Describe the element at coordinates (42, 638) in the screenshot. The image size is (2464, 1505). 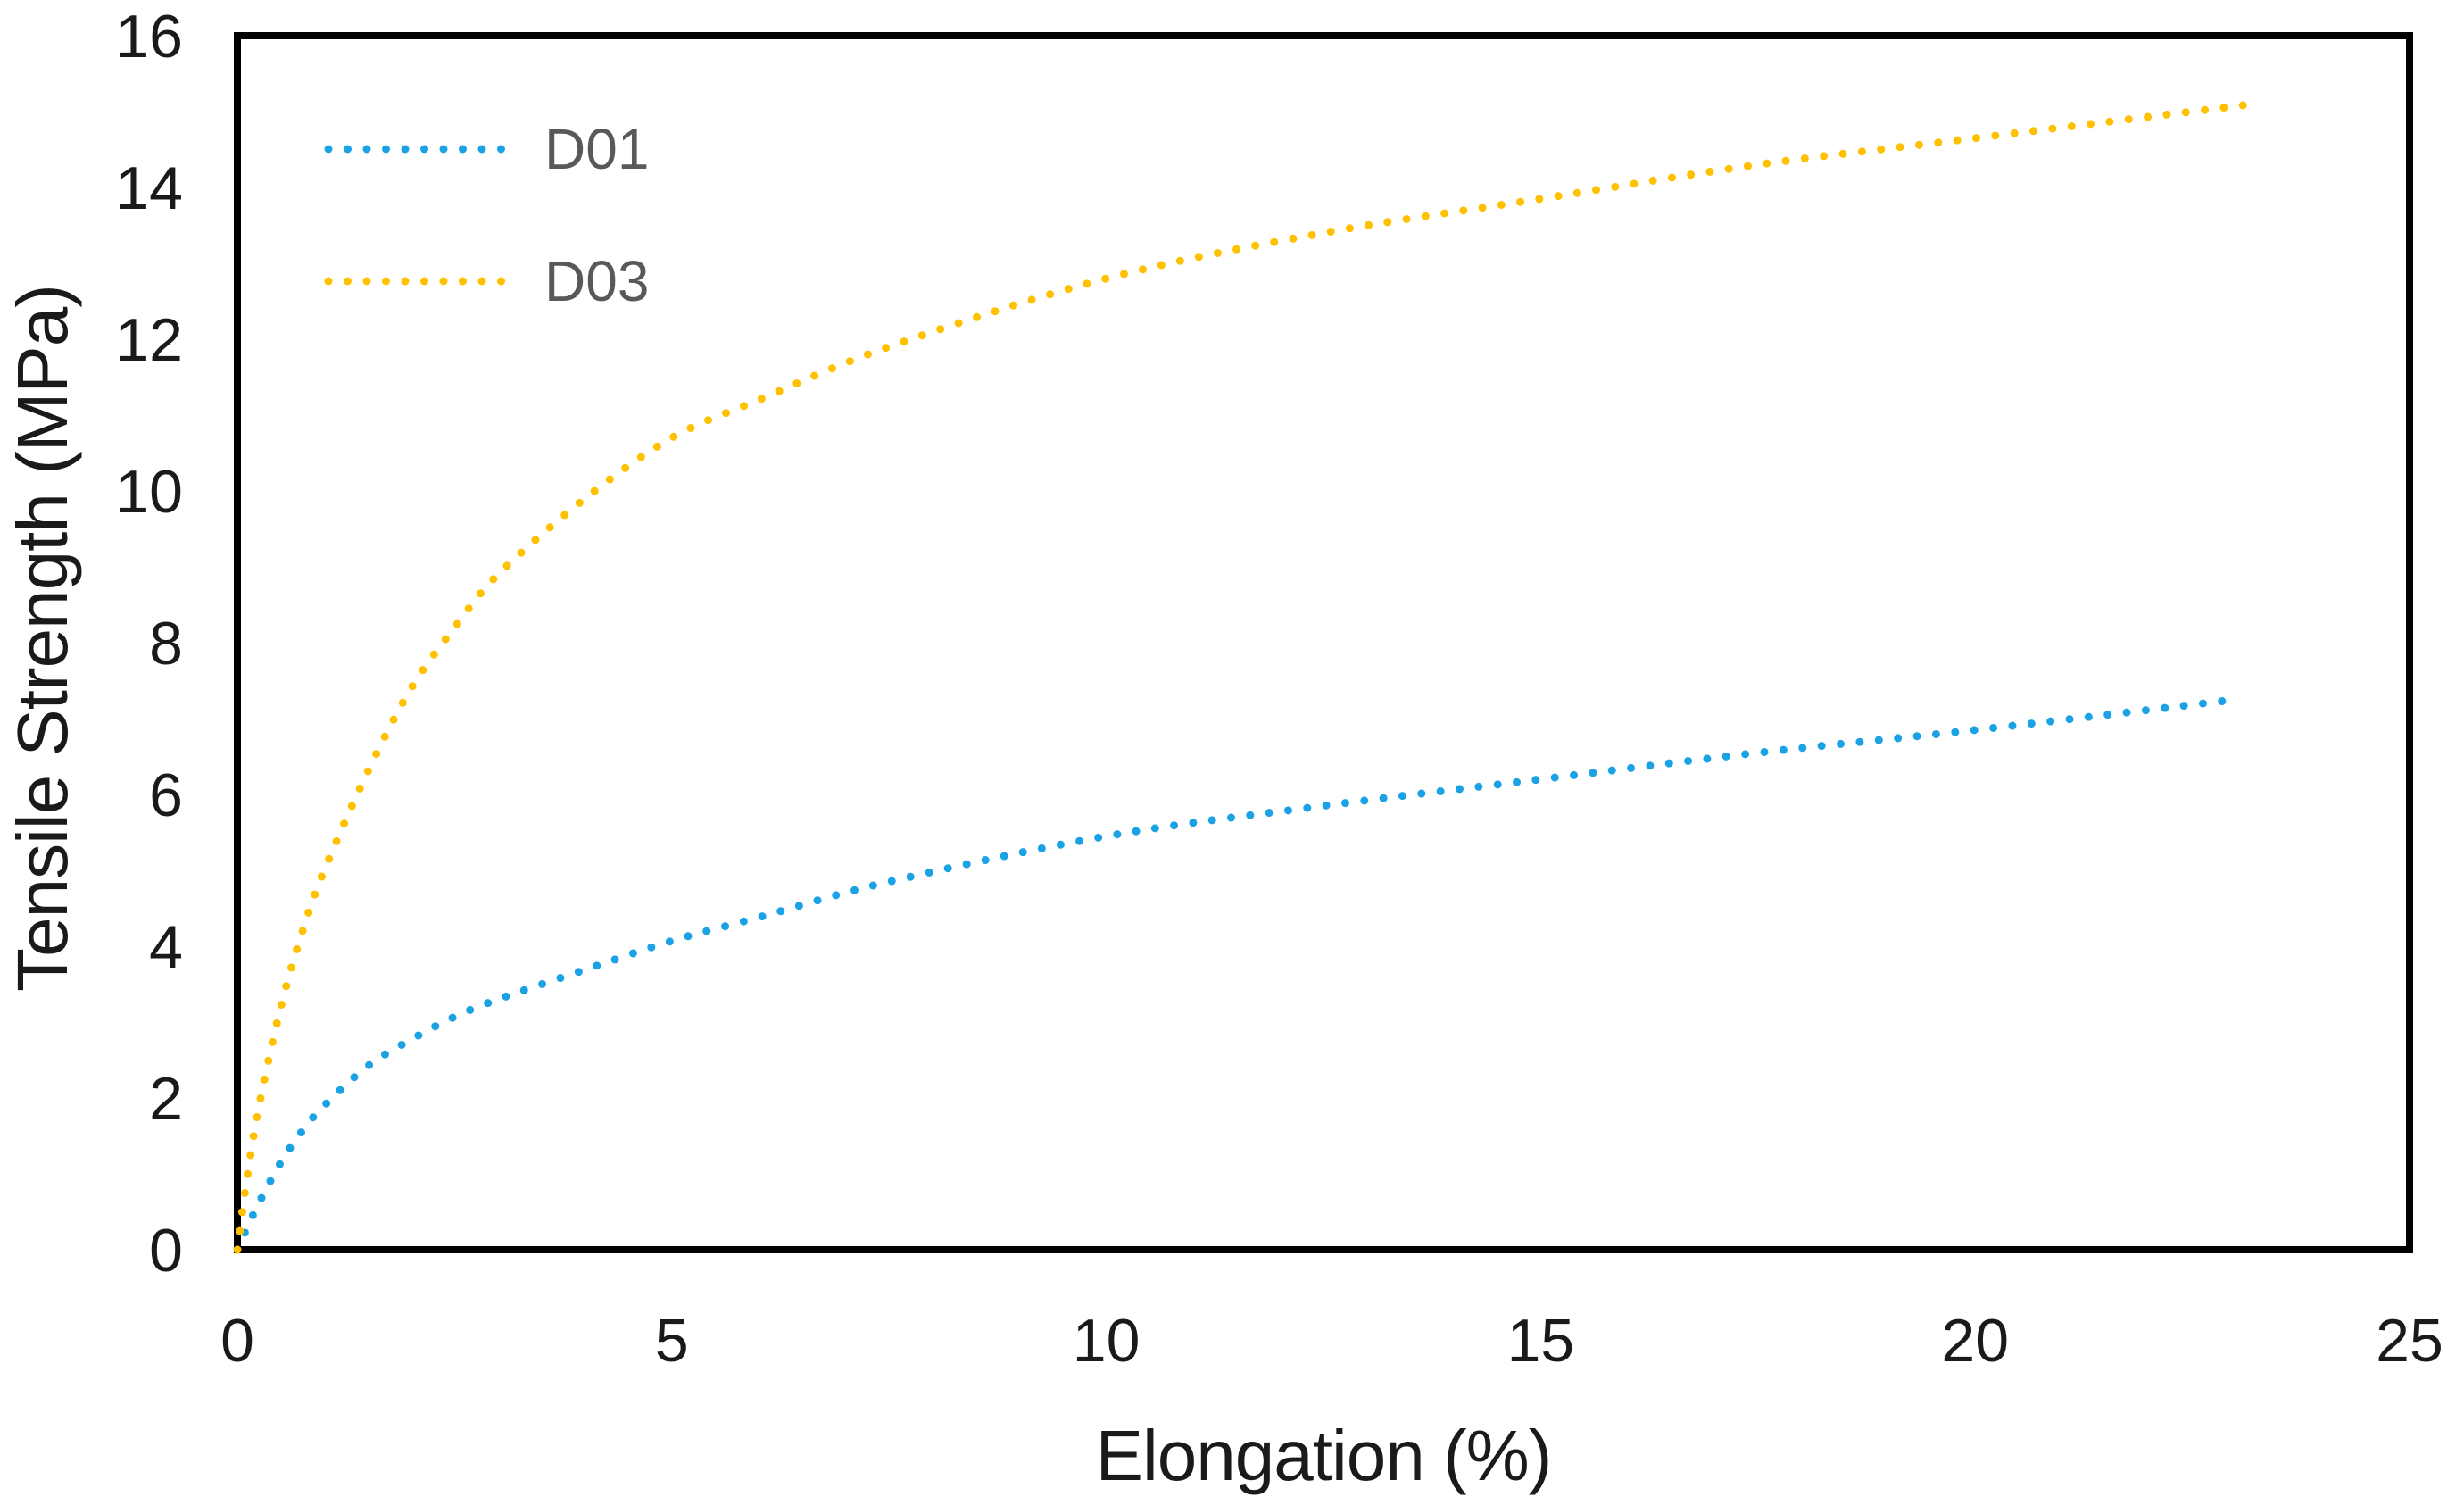
I see `y-axis-title: Tensile Strength (MPa)` at that location.